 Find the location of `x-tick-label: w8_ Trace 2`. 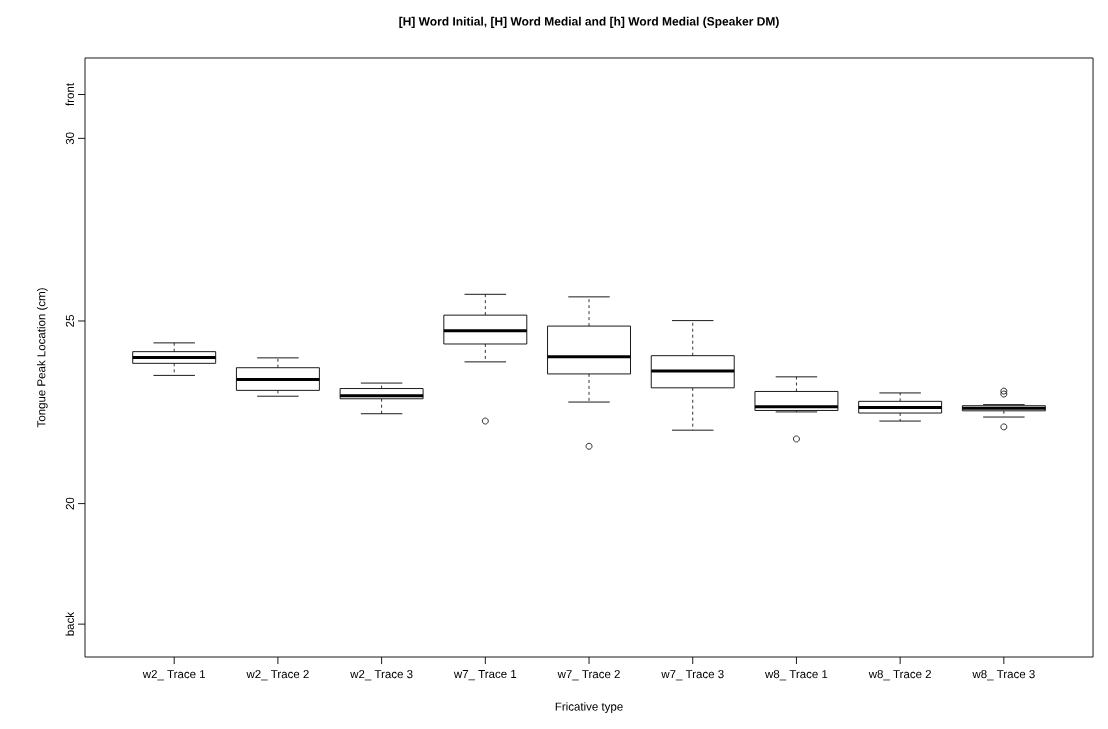

x-tick-label: w8_ Trace 2 is located at coordinates (899, 675).